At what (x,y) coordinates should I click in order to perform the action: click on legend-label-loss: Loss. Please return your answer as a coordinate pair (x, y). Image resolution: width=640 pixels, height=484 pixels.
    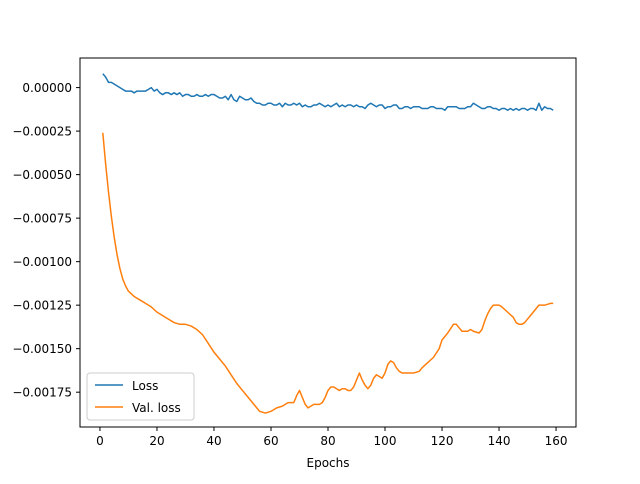
    Looking at the image, I should click on (145, 386).